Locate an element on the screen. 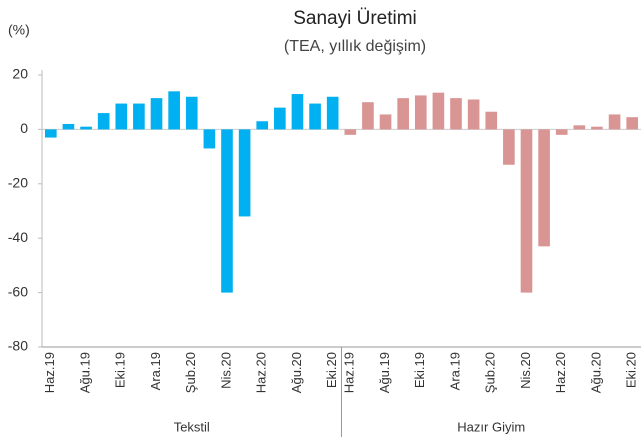 This screenshot has height=437, width=641. group-label: Hazır Giyim is located at coordinates (491, 426).